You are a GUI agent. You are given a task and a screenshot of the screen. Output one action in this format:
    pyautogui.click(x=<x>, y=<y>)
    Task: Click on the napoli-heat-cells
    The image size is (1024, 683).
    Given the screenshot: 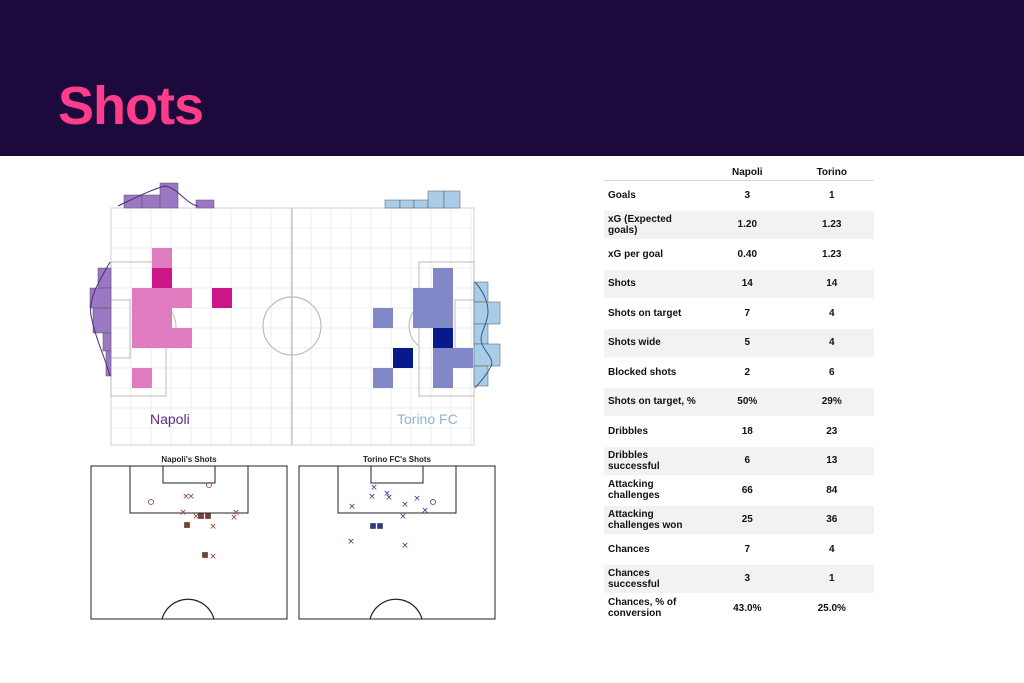 What is the action you would take?
    pyautogui.click(x=182, y=318)
    